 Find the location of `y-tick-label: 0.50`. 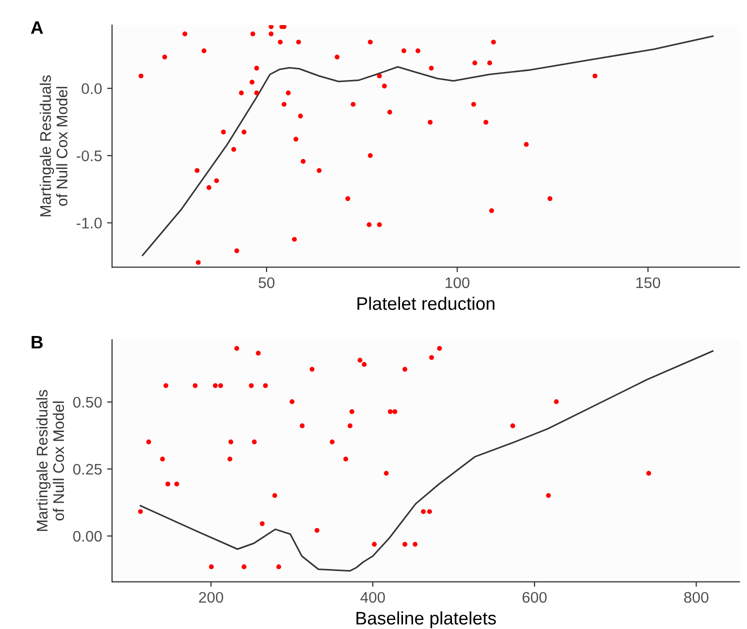

y-tick-label: 0.50 is located at coordinates (87, 402).